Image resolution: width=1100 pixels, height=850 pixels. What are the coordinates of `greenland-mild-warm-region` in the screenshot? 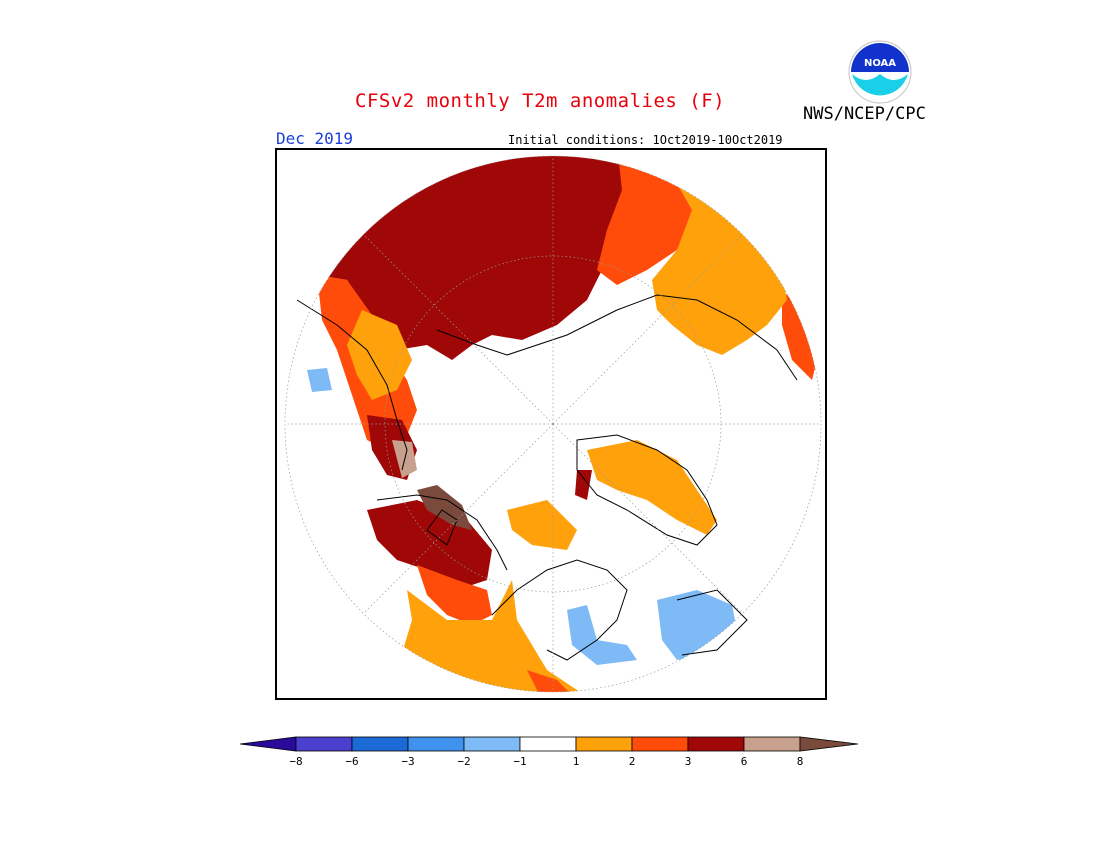 It's located at (652, 487).